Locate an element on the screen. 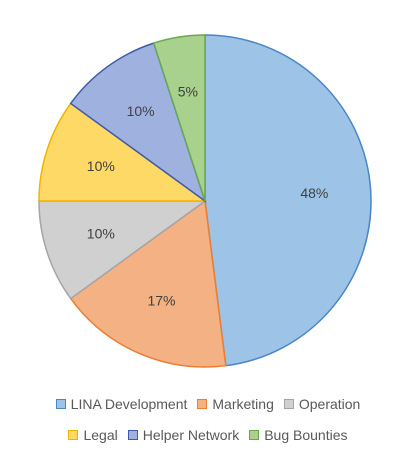 The image size is (416, 472). legend-item-helper-network: Helper Network is located at coordinates (183, 435).